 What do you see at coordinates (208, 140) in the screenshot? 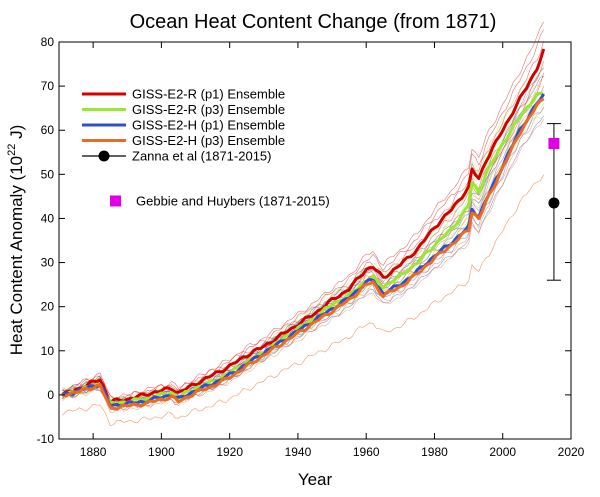
I see `legend-label: GISS-E2-H (p3) Ensemble` at bounding box center [208, 140].